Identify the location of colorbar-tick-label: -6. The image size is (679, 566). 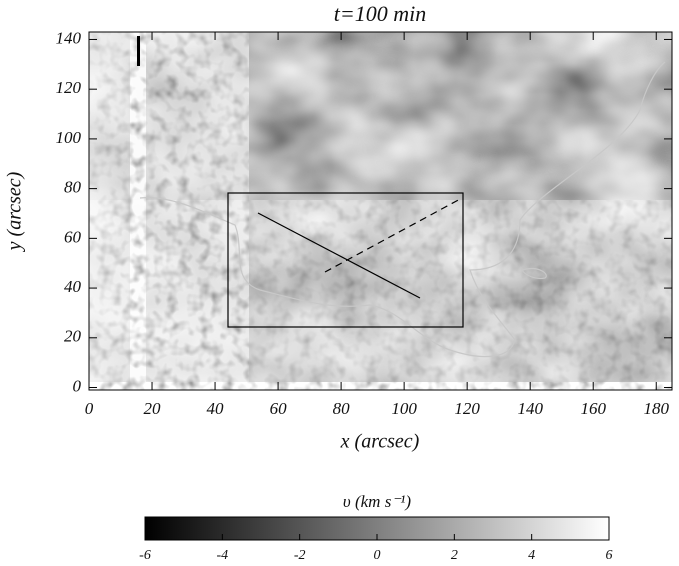
(145, 555).